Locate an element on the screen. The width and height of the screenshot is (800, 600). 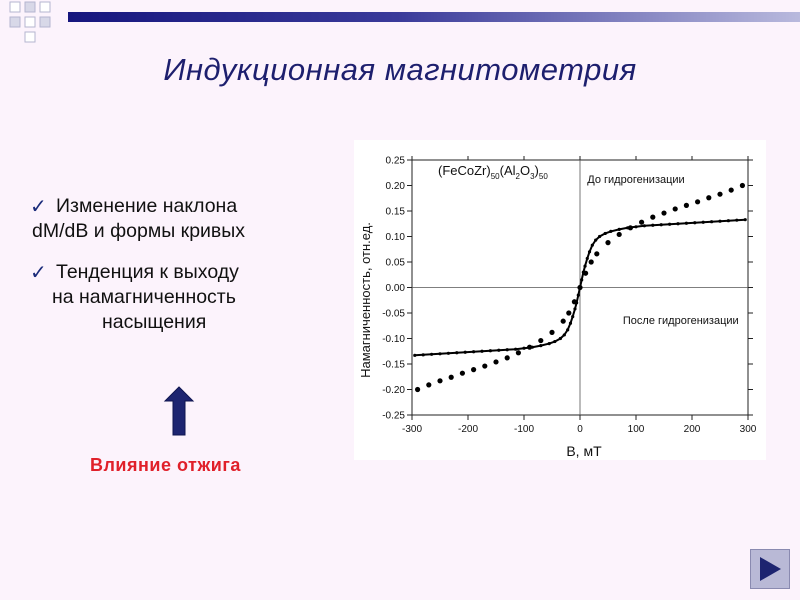
y-tick-label: -0.10 is located at coordinates (393, 339).